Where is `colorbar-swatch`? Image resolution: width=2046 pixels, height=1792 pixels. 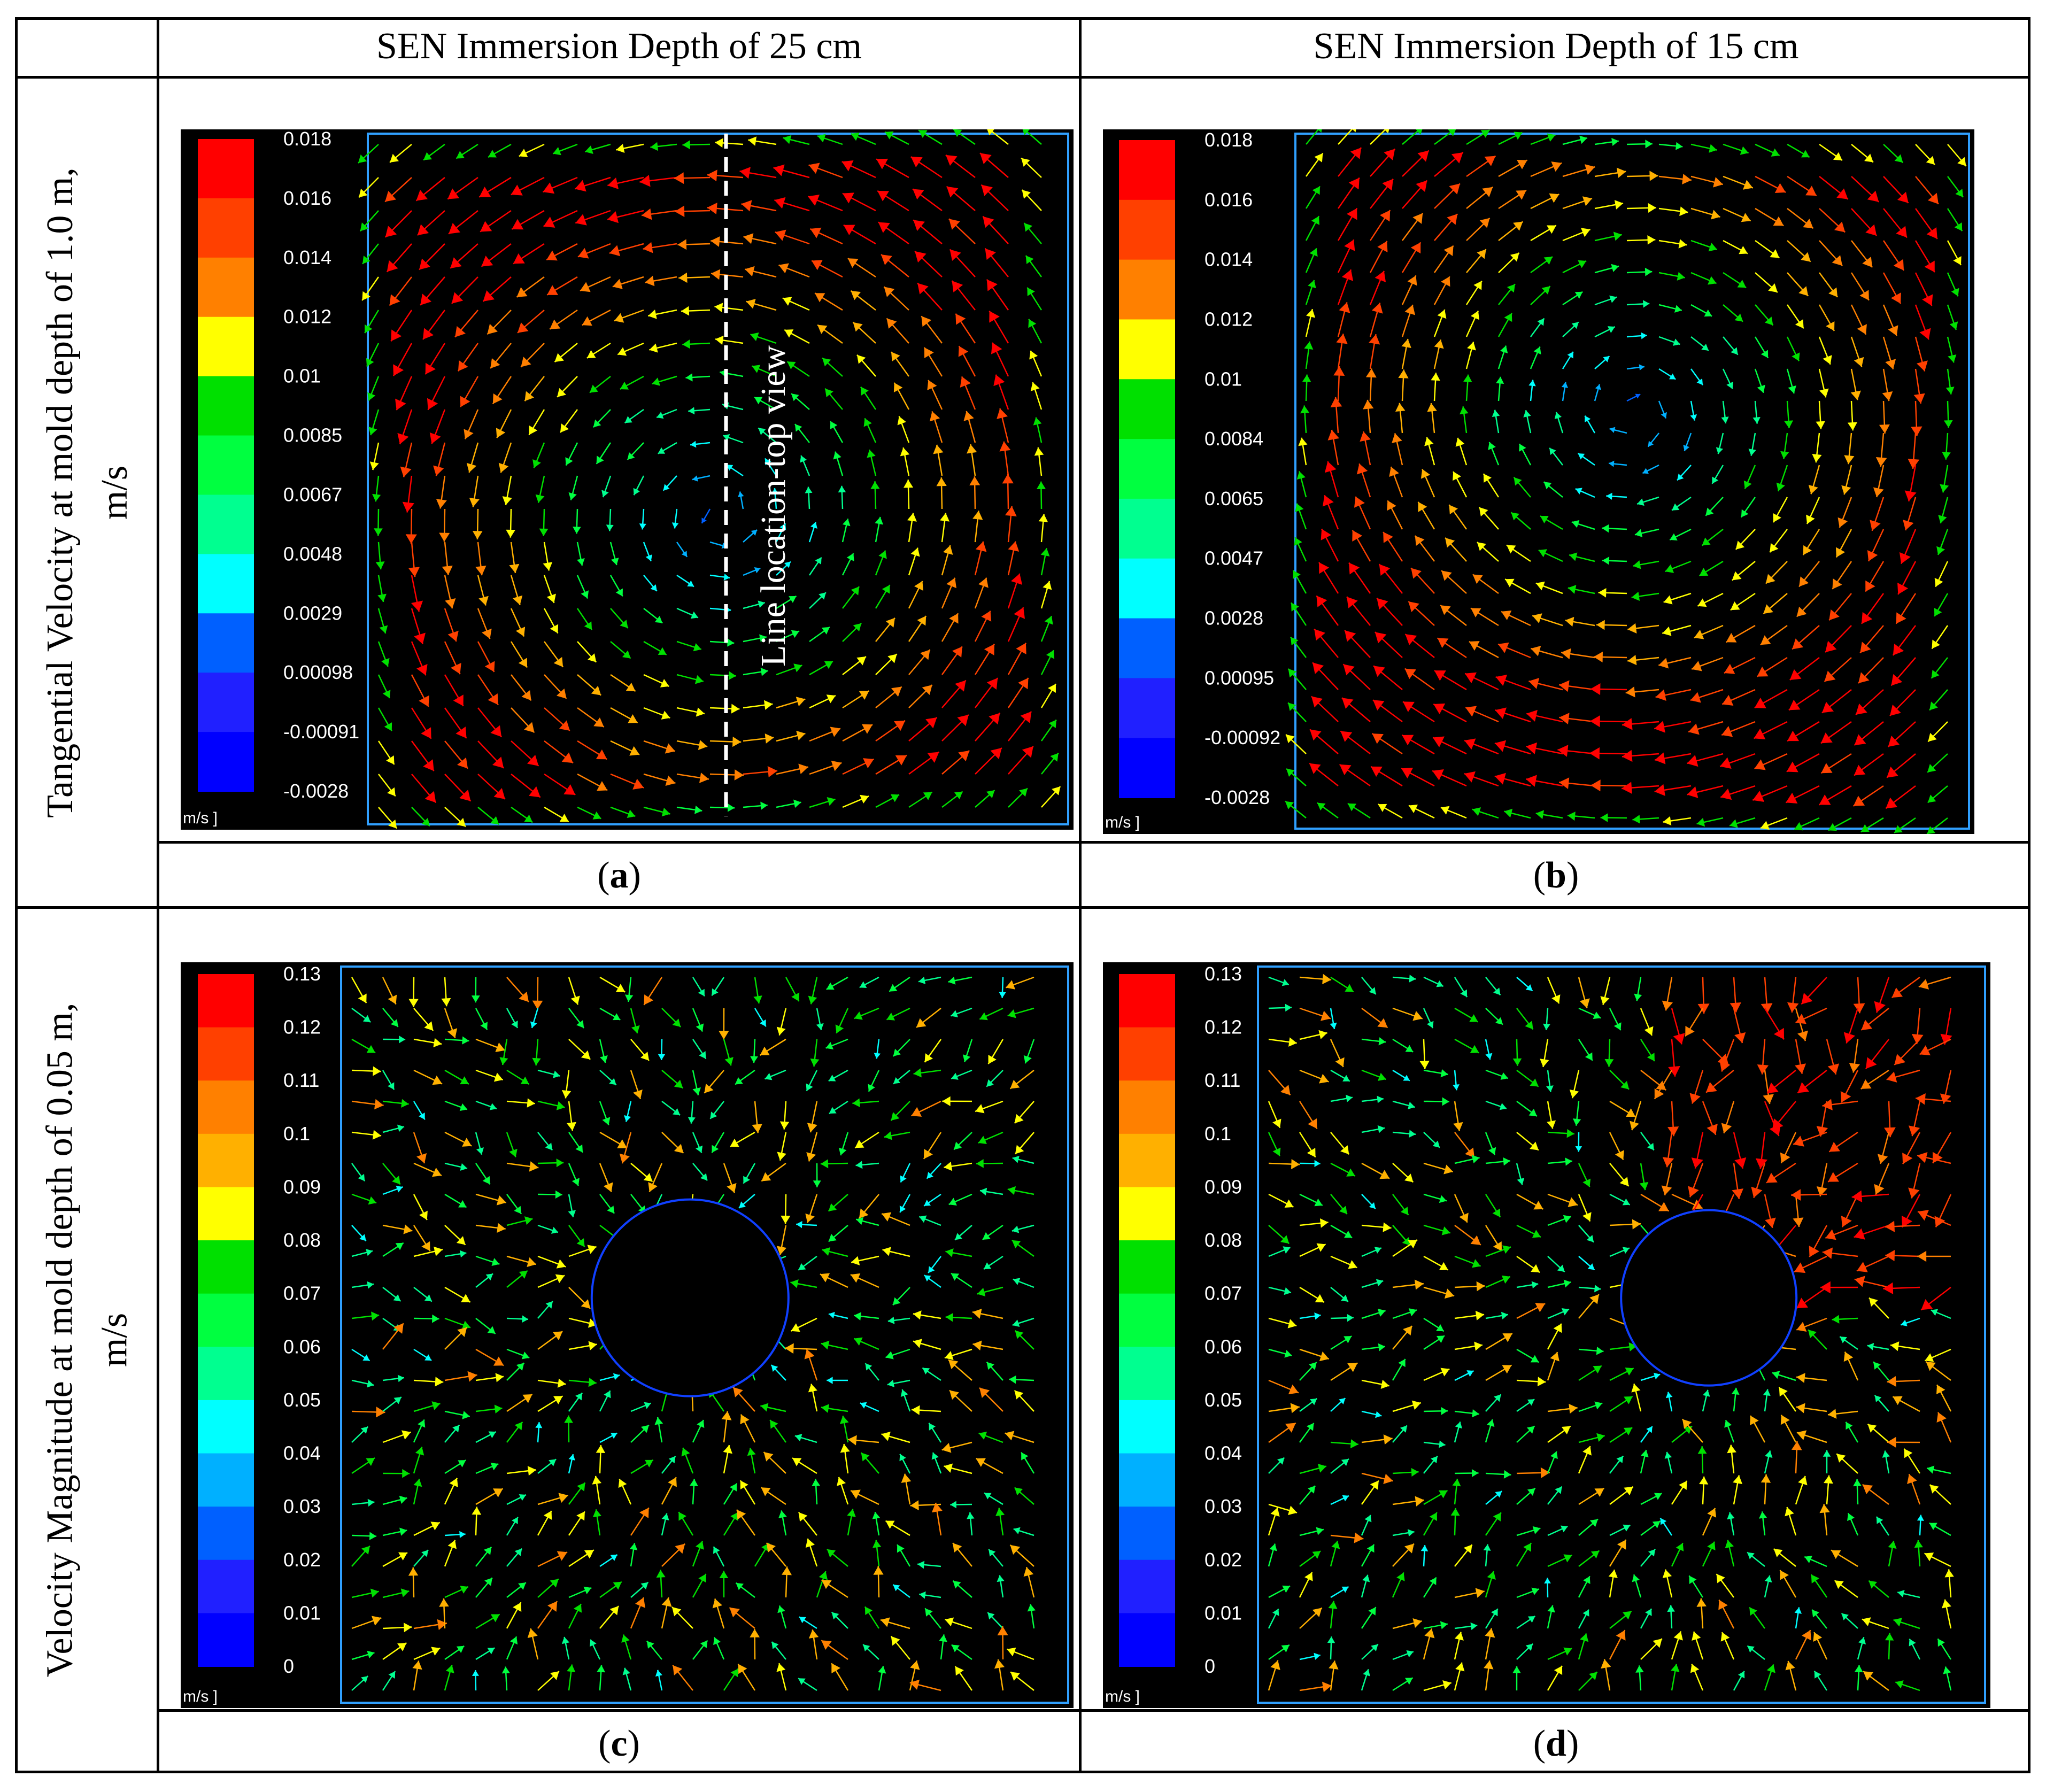
colorbar-swatch is located at coordinates (226, 1267).